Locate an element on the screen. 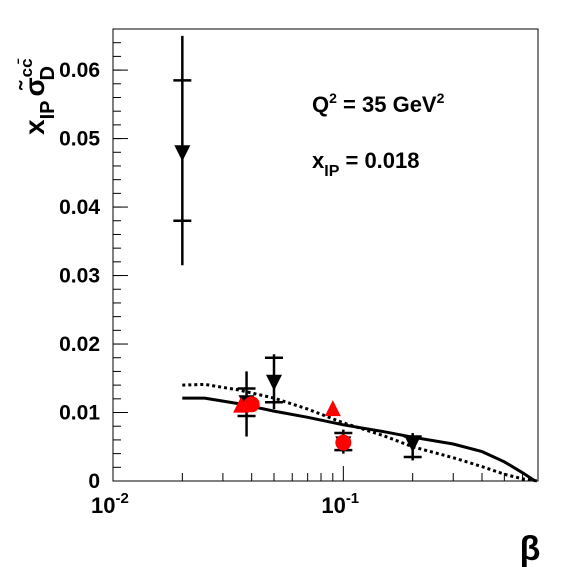  curve-dotted is located at coordinates (360, 432).